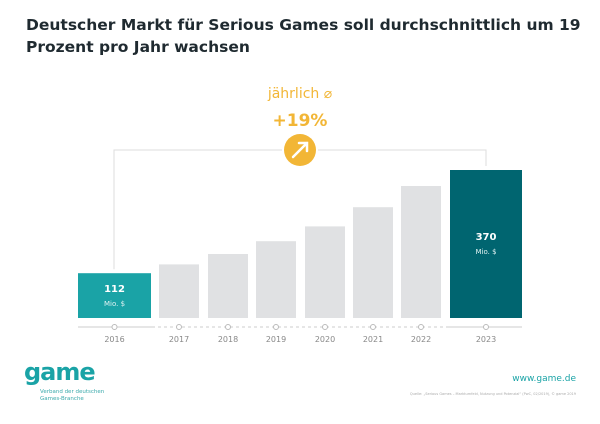 The width and height of the screenshot is (600, 424). I want to click on x-tick-label: 2023, so click(486, 339).